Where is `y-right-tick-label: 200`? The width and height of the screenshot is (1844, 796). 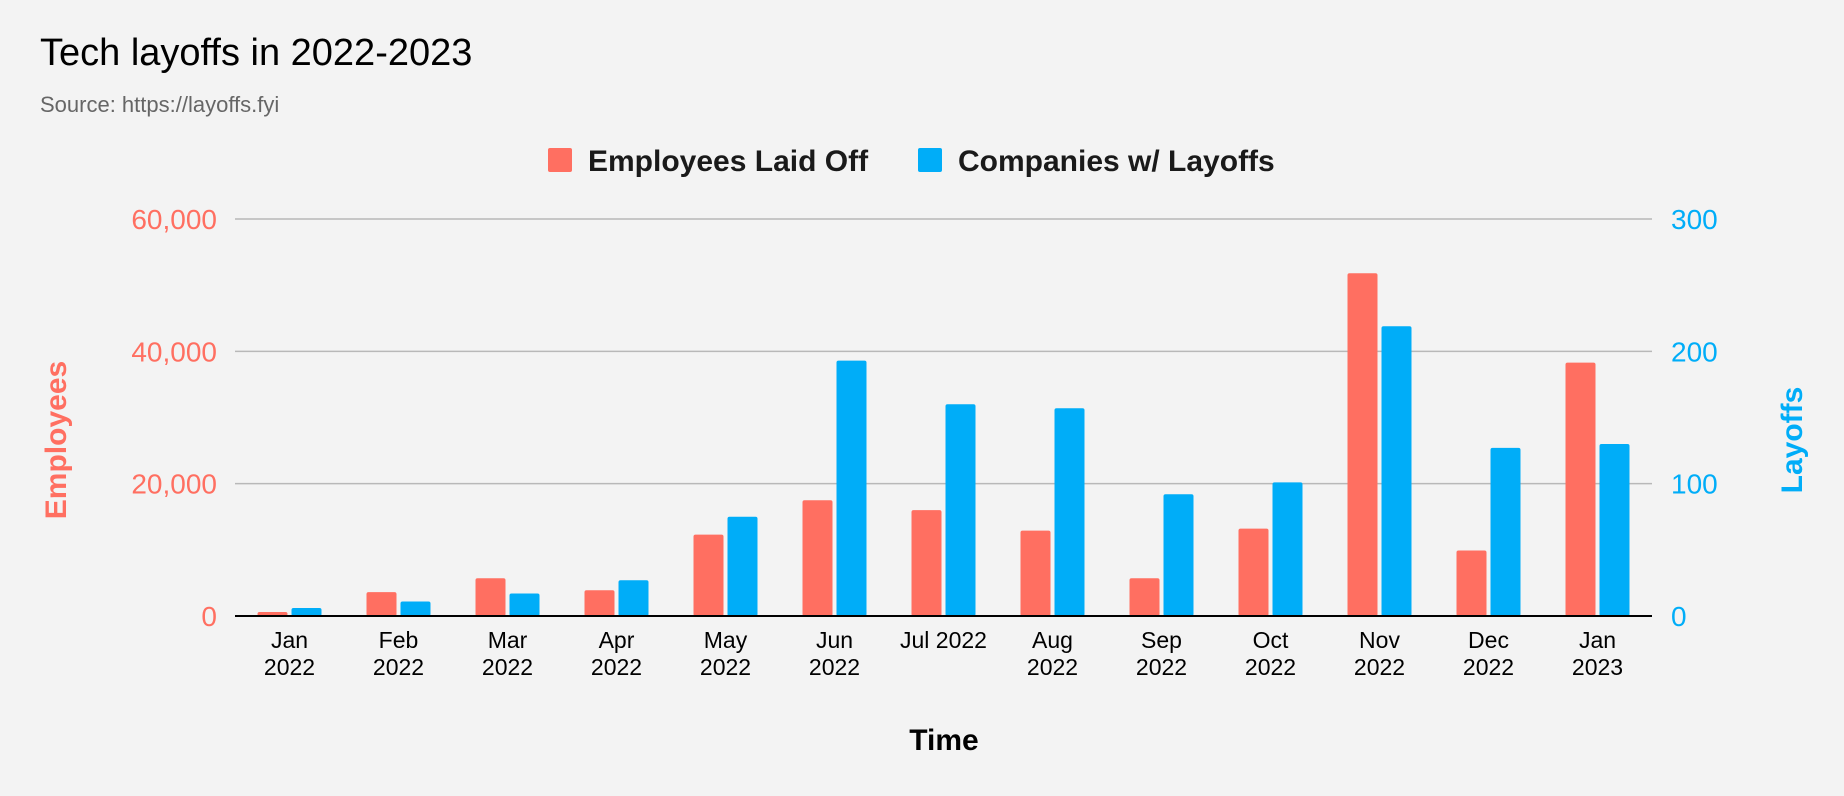
y-right-tick-label: 200 is located at coordinates (1694, 351).